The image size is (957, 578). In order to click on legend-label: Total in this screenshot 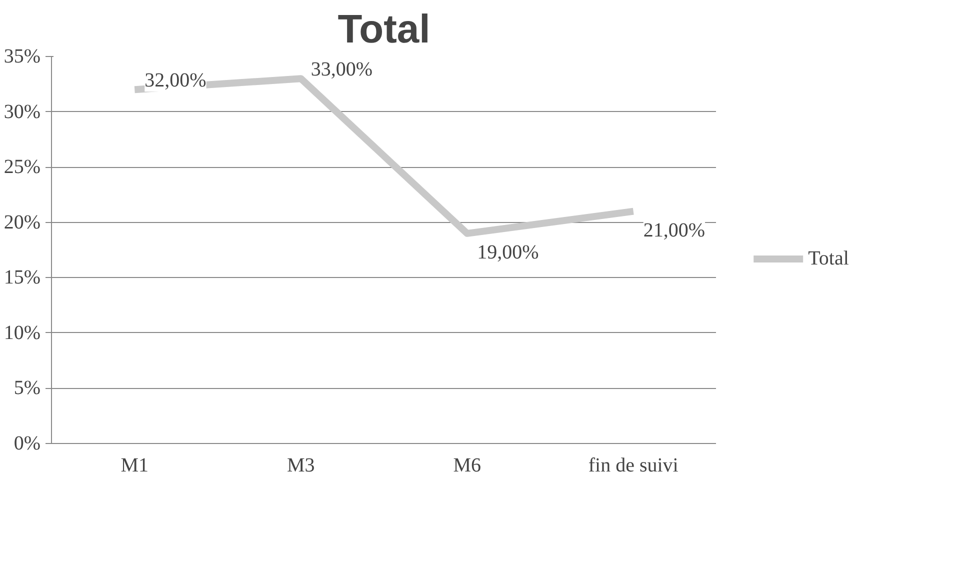, I will do `click(828, 258)`.